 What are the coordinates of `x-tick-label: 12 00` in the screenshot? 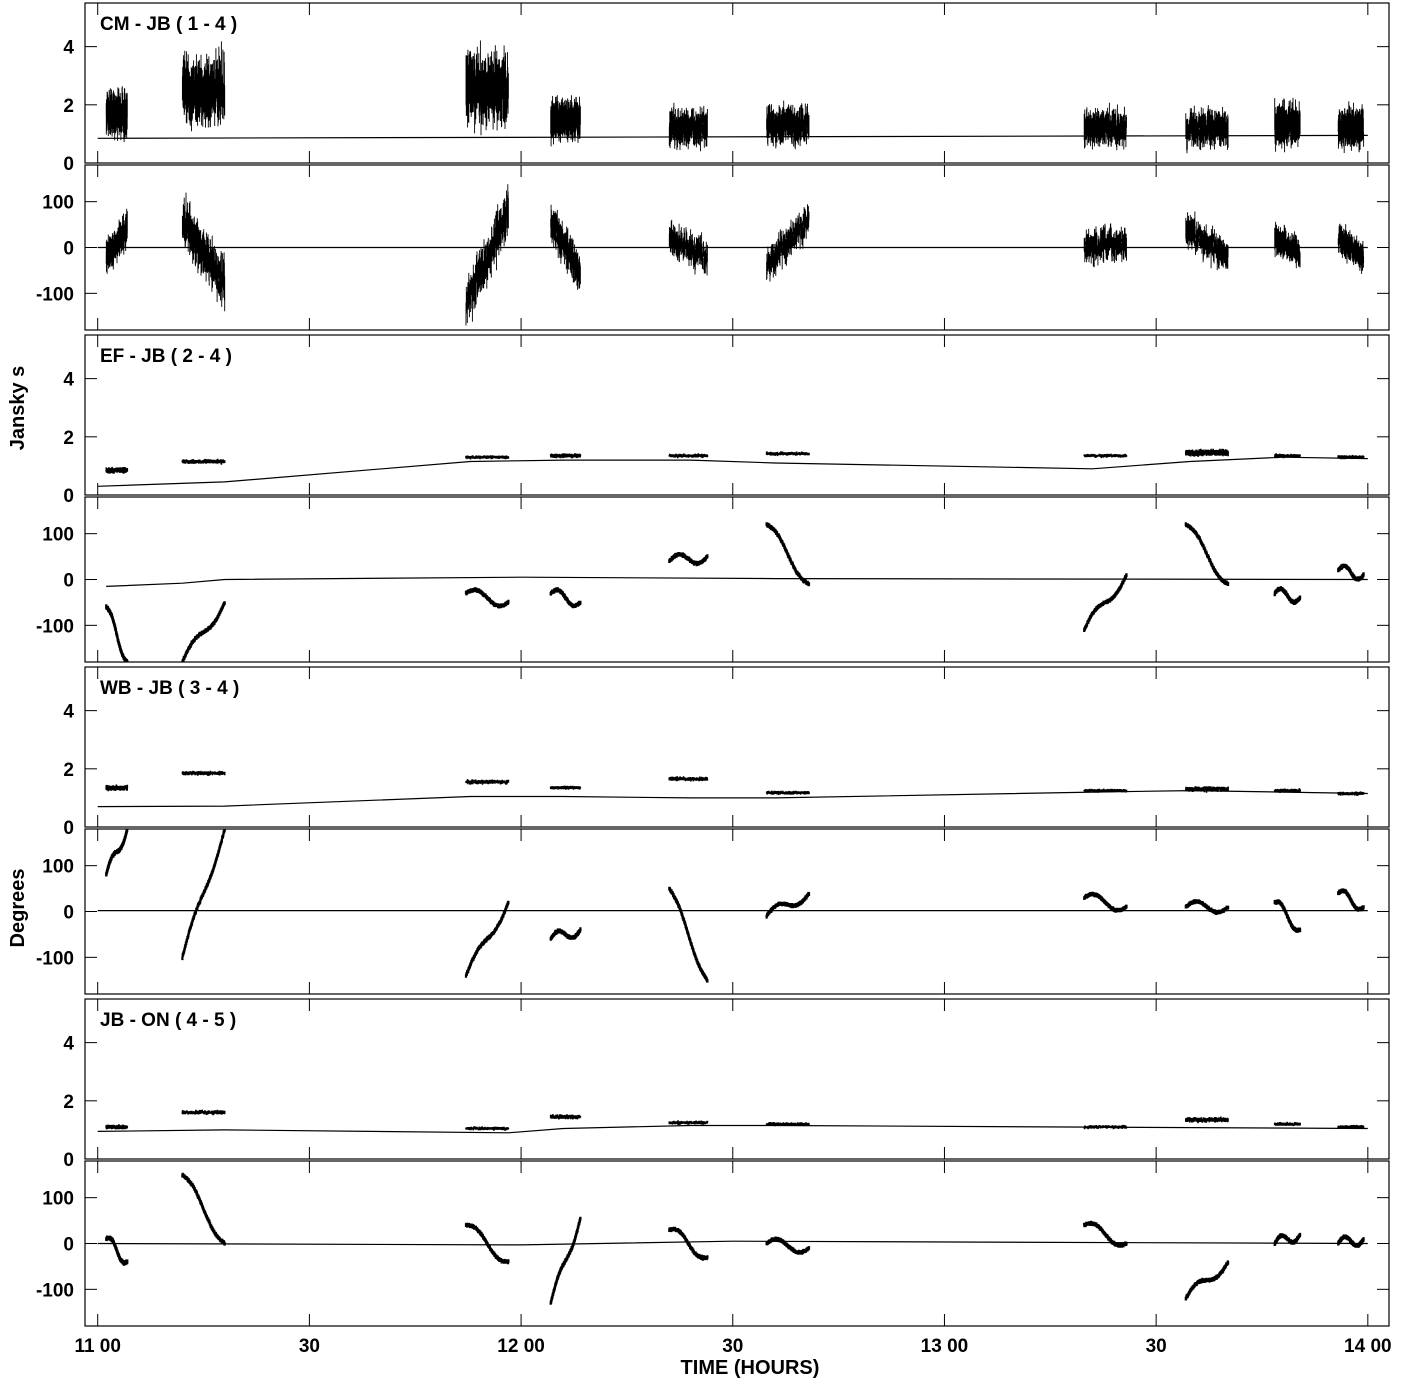 It's located at (521, 1346).